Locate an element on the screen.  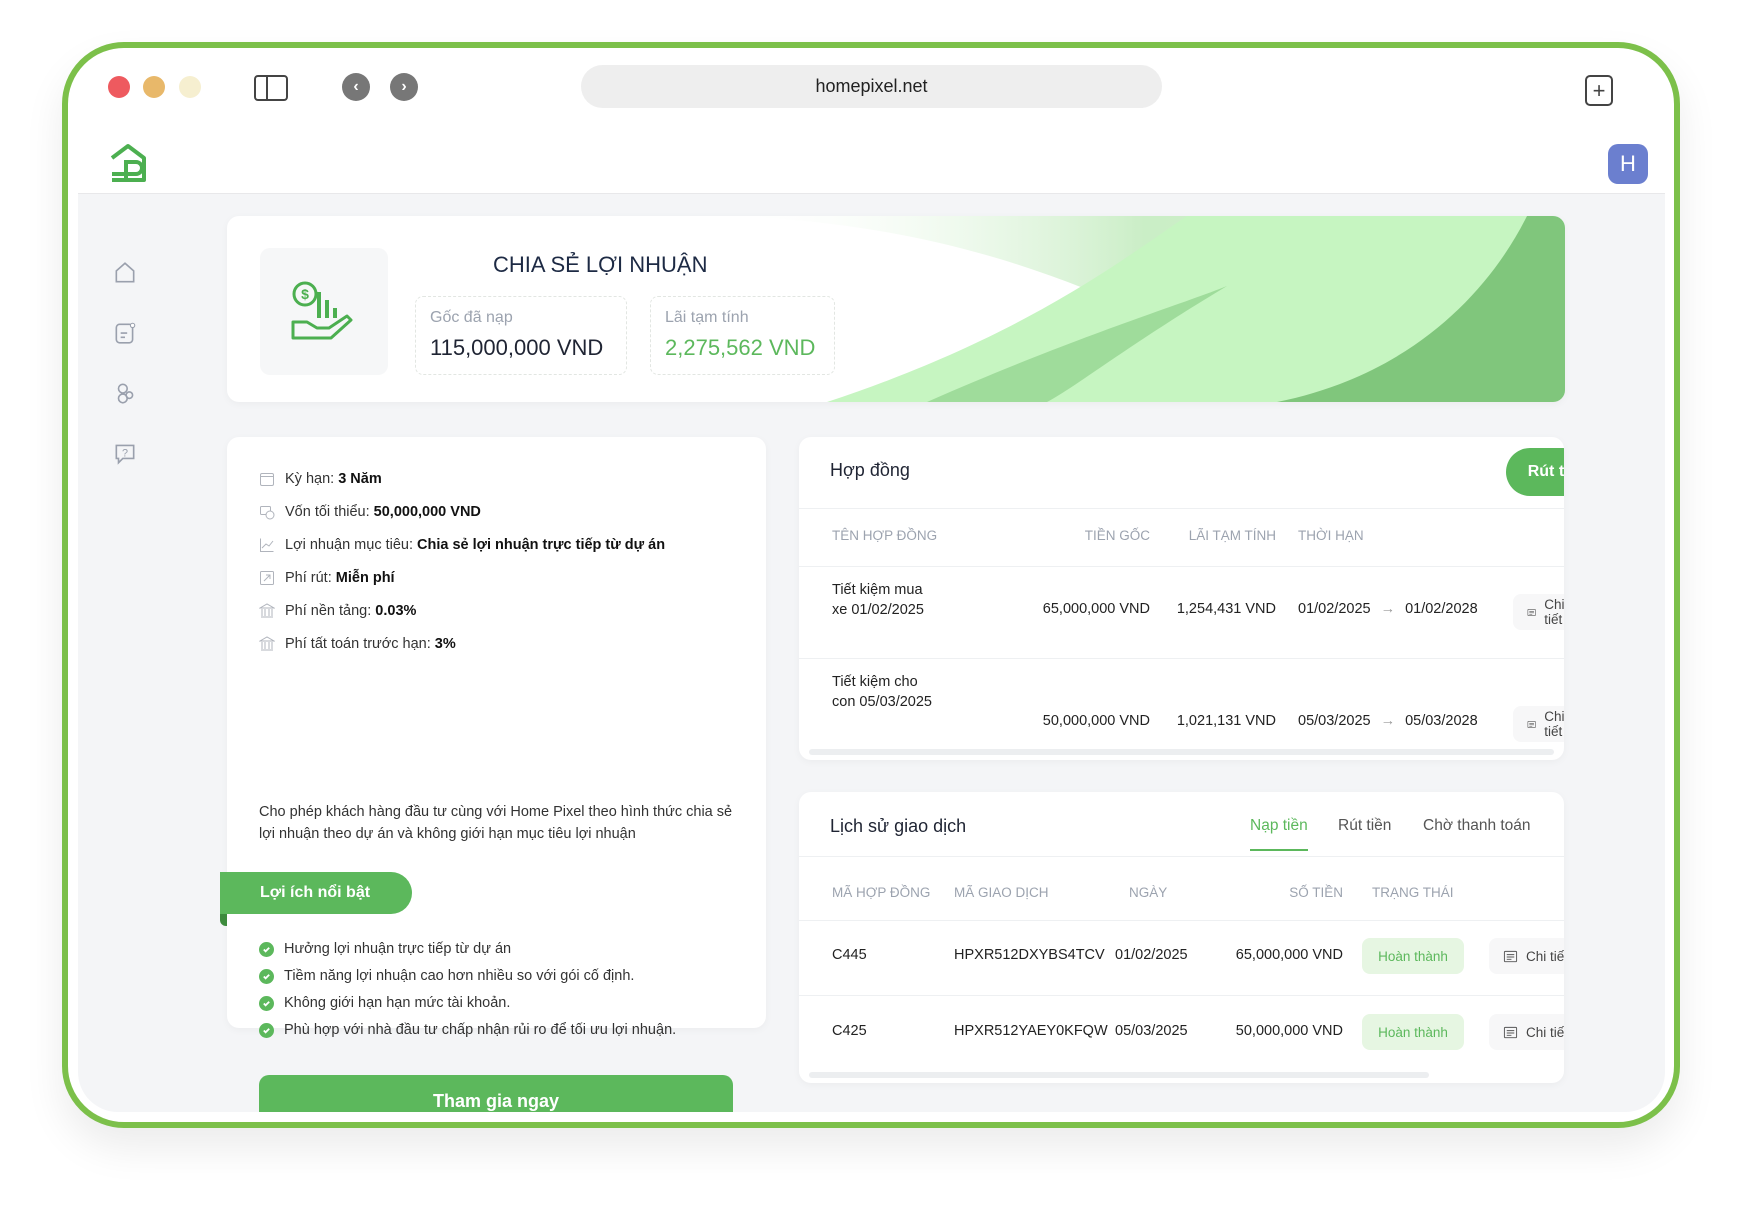
column-header: LÃI TẠM TÍNH is located at coordinates (1232, 535).